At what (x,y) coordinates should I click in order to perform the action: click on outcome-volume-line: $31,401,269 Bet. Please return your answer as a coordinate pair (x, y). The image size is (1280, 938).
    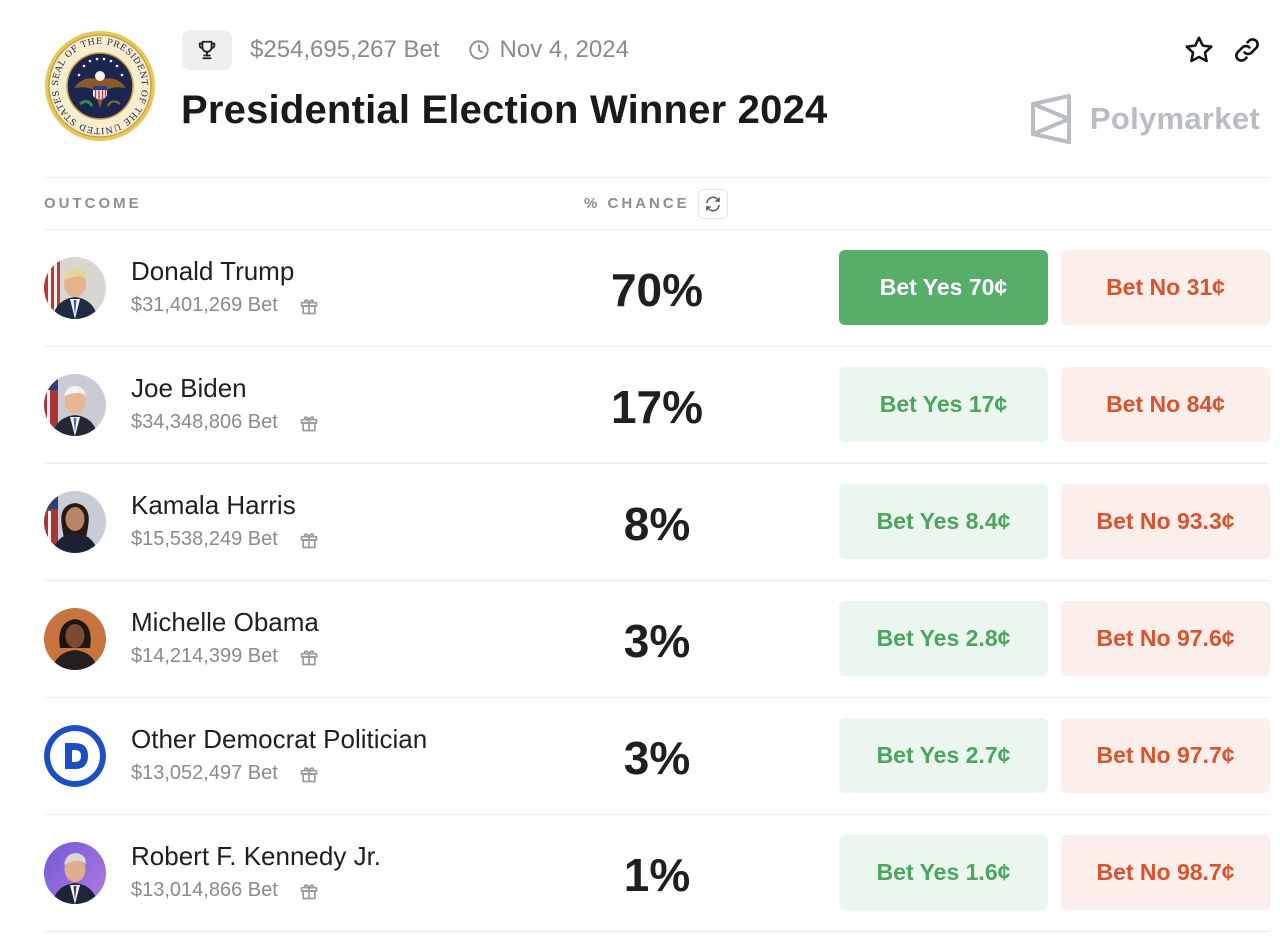
    Looking at the image, I should click on (225, 305).